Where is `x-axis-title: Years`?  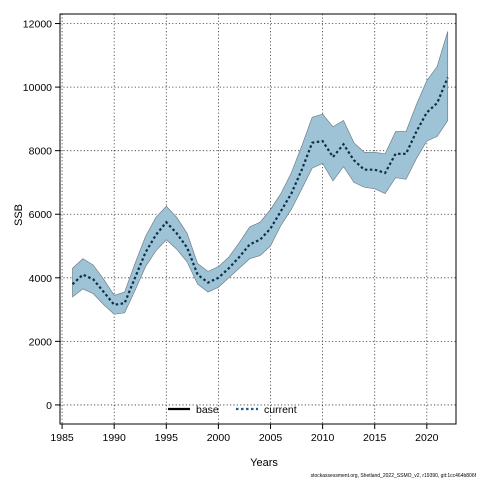 x-axis-title: Years is located at coordinates (264, 463).